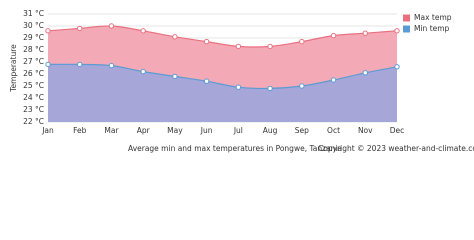 The image size is (474, 240). Describe the element at coordinates (238, 130) in the screenshot. I see `x-tick-label: Jul` at that location.